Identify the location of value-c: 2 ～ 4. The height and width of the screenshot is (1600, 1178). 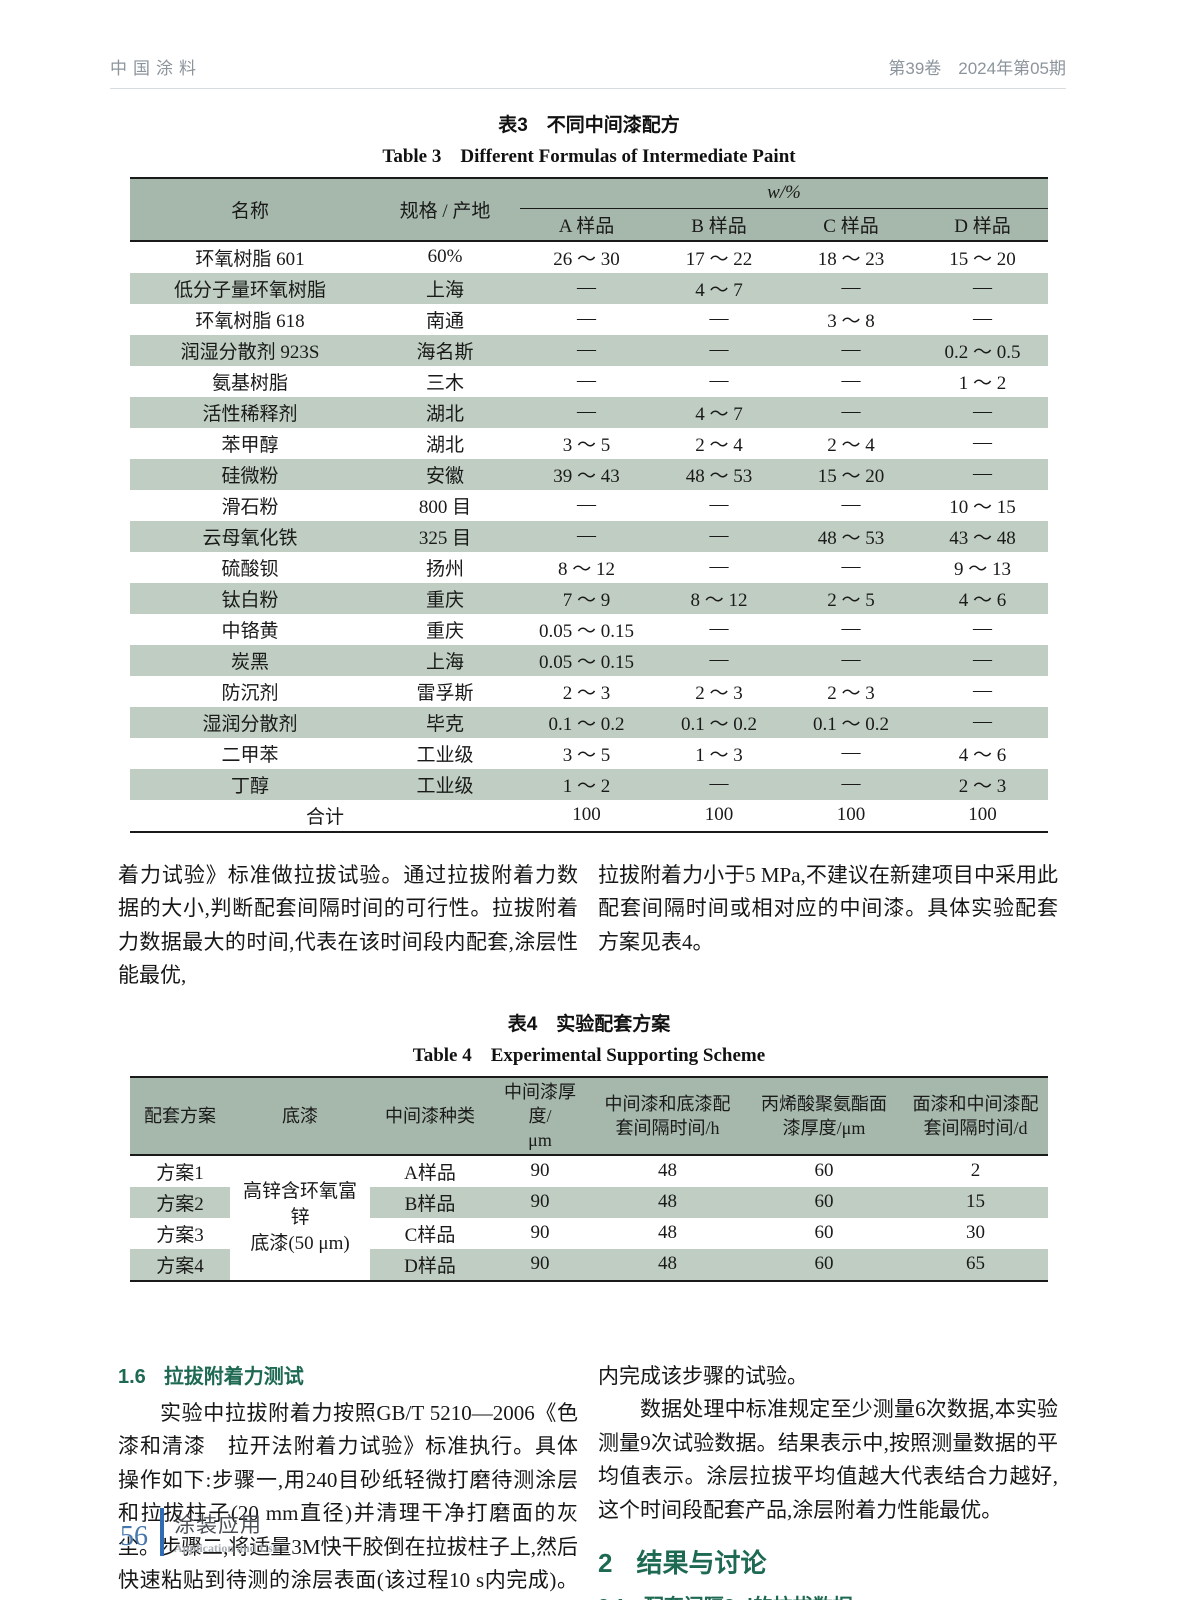
(851, 445).